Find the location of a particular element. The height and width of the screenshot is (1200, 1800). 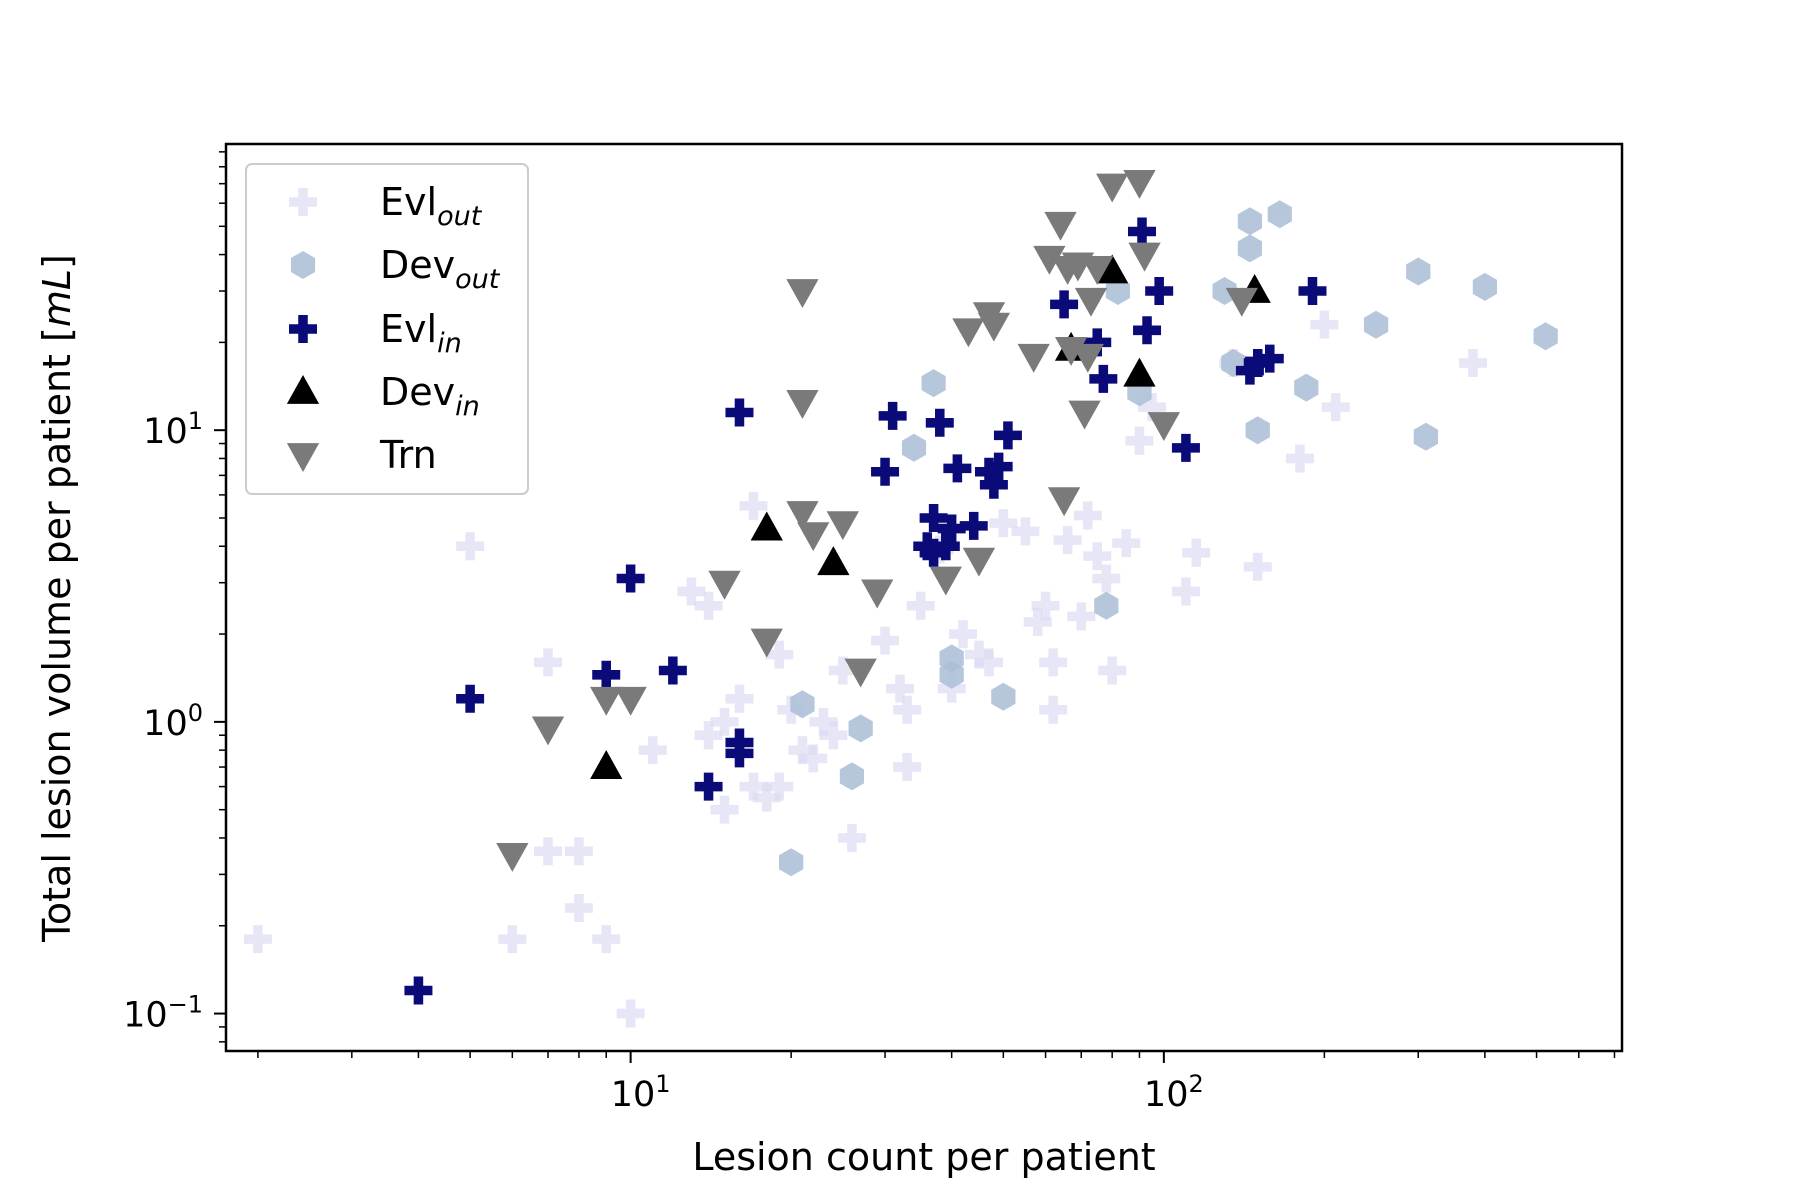

legend-box is located at coordinates (387, 329).